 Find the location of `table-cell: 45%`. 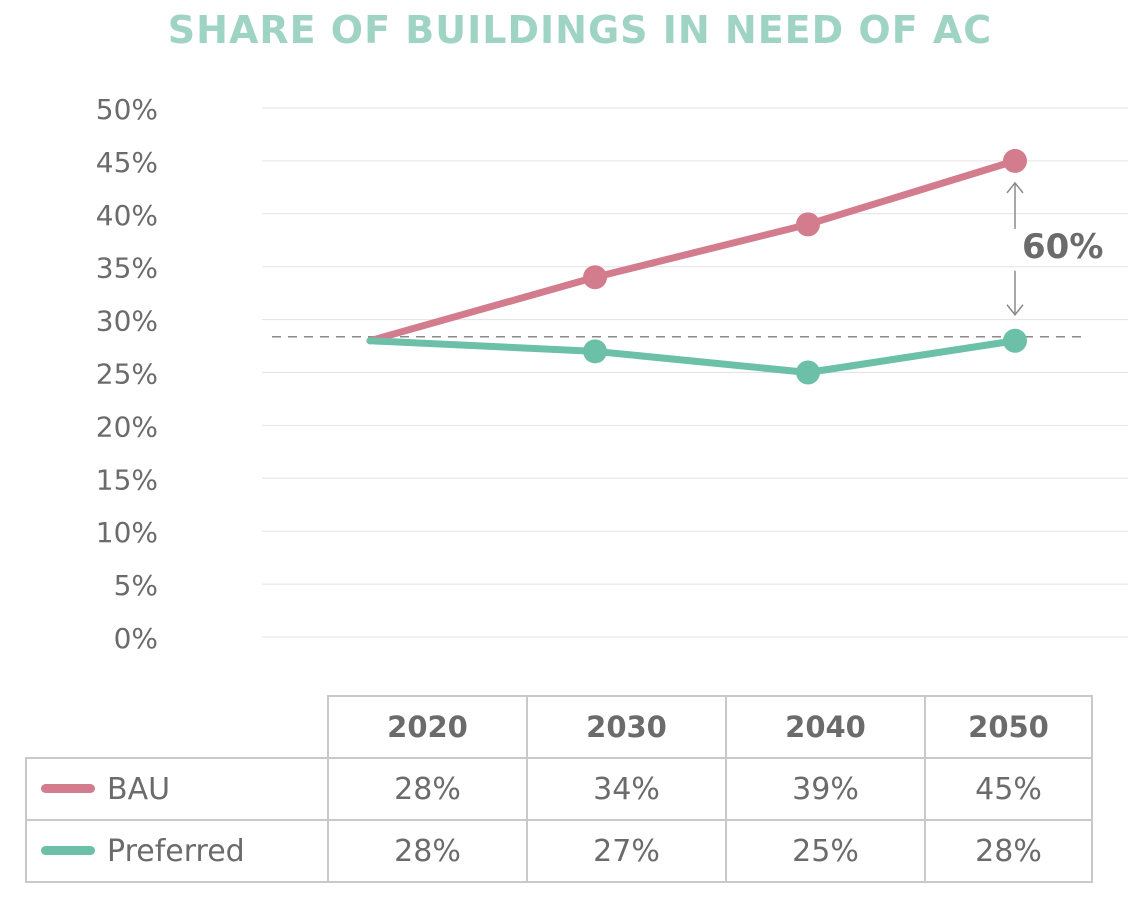

table-cell: 45% is located at coordinates (1008, 789).